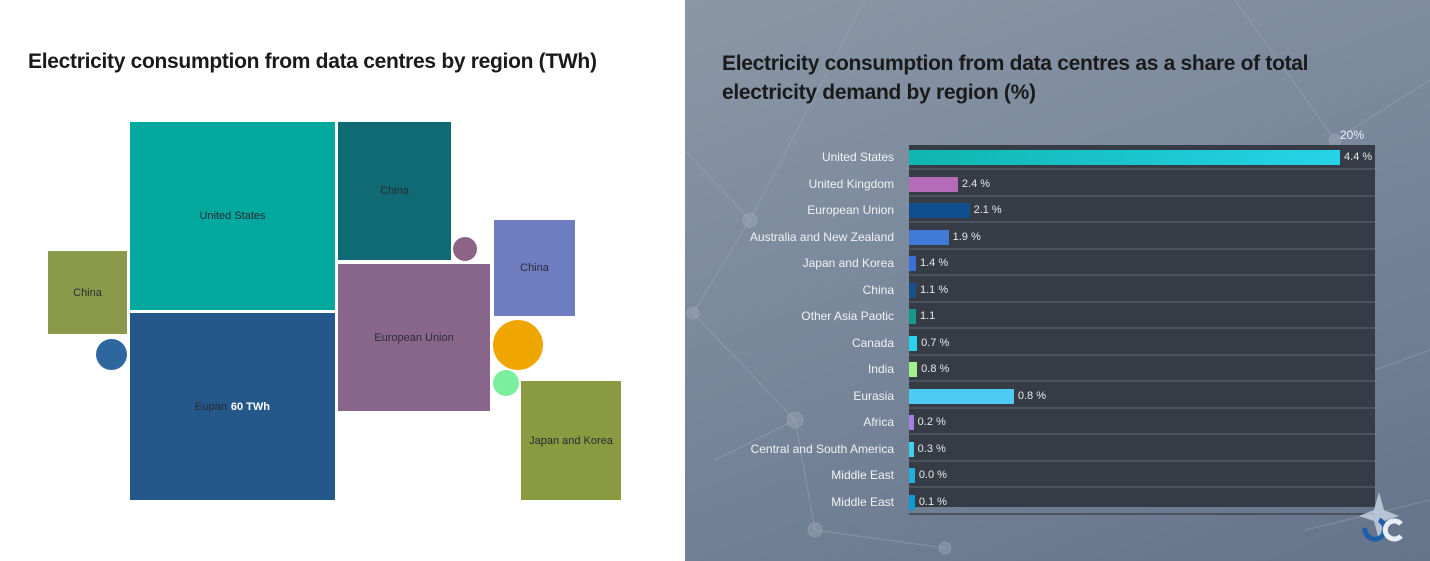 This screenshot has height=561, width=1430. I want to click on category-label: Canada, so click(872, 342).